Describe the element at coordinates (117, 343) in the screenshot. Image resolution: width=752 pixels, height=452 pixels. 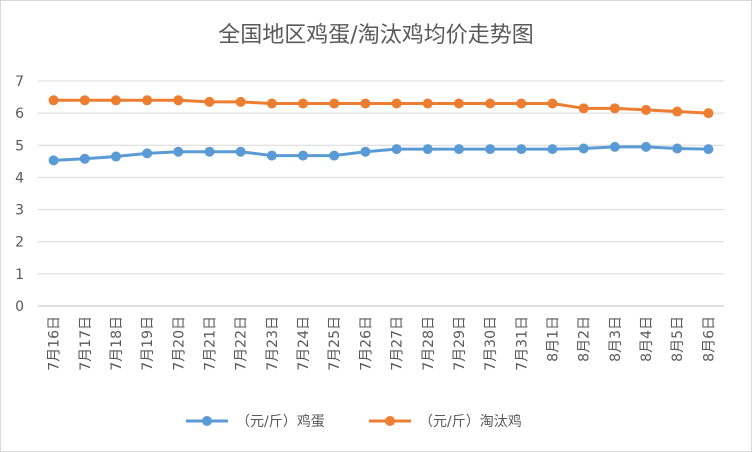
I see `x-tick-label: 7月18日` at that location.